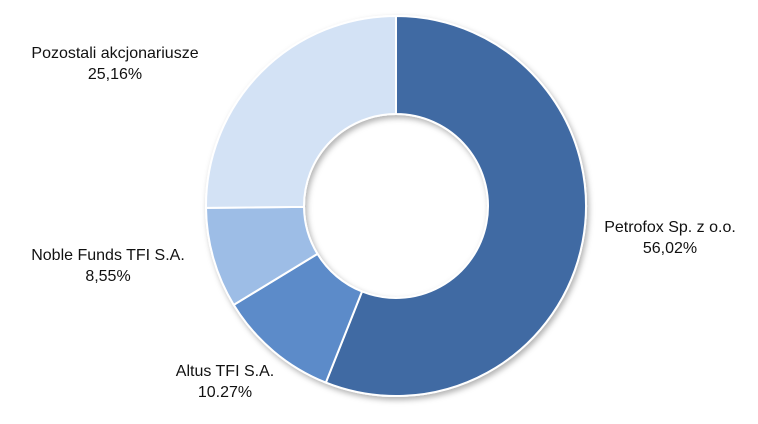  Describe the element at coordinates (114, 53) in the screenshot. I see `slice-label: Pozostali akcjonariusze` at that location.